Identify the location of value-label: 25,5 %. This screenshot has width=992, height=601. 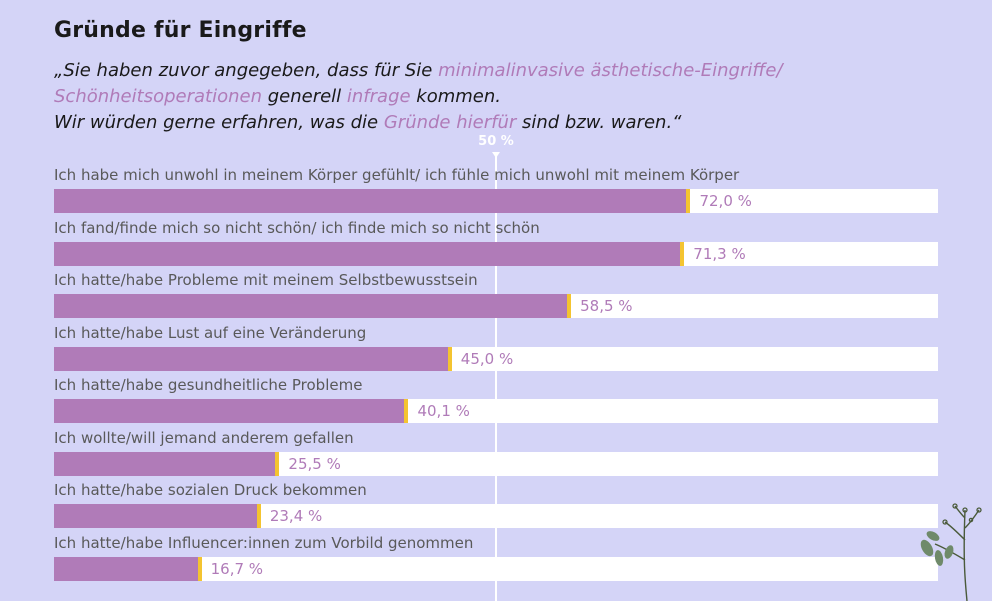
(314, 463).